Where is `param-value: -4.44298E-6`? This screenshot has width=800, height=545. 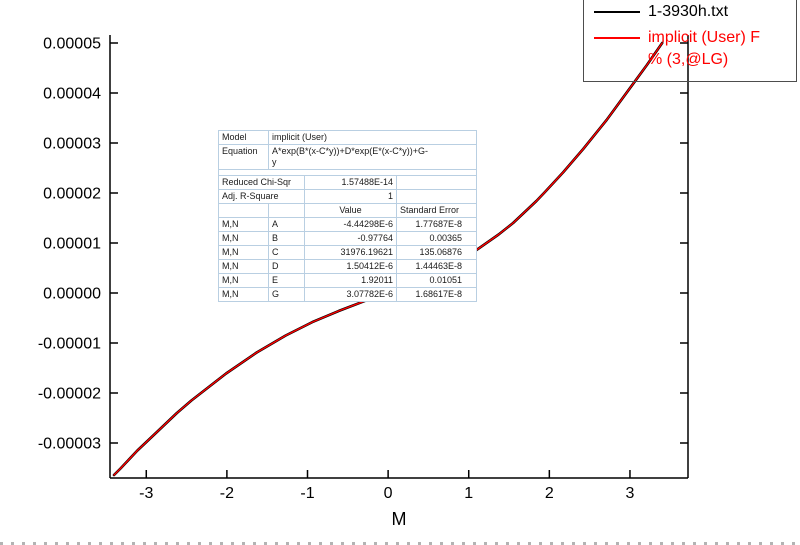 param-value: -4.44298E-6 is located at coordinates (350, 224).